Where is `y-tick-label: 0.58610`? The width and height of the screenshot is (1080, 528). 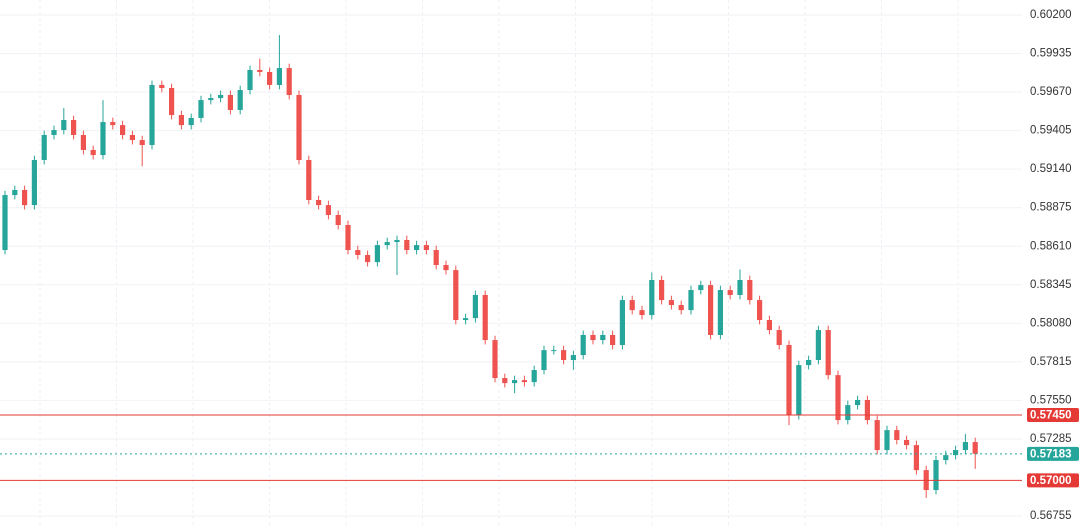
y-tick-label: 0.58610 is located at coordinates (1051, 246).